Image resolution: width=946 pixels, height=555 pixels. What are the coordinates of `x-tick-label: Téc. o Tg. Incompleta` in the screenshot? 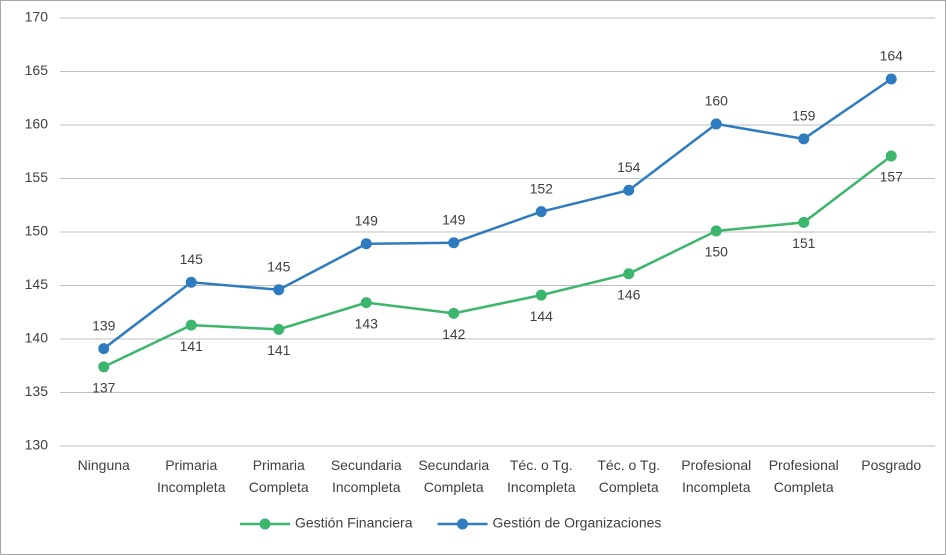 It's located at (541, 476).